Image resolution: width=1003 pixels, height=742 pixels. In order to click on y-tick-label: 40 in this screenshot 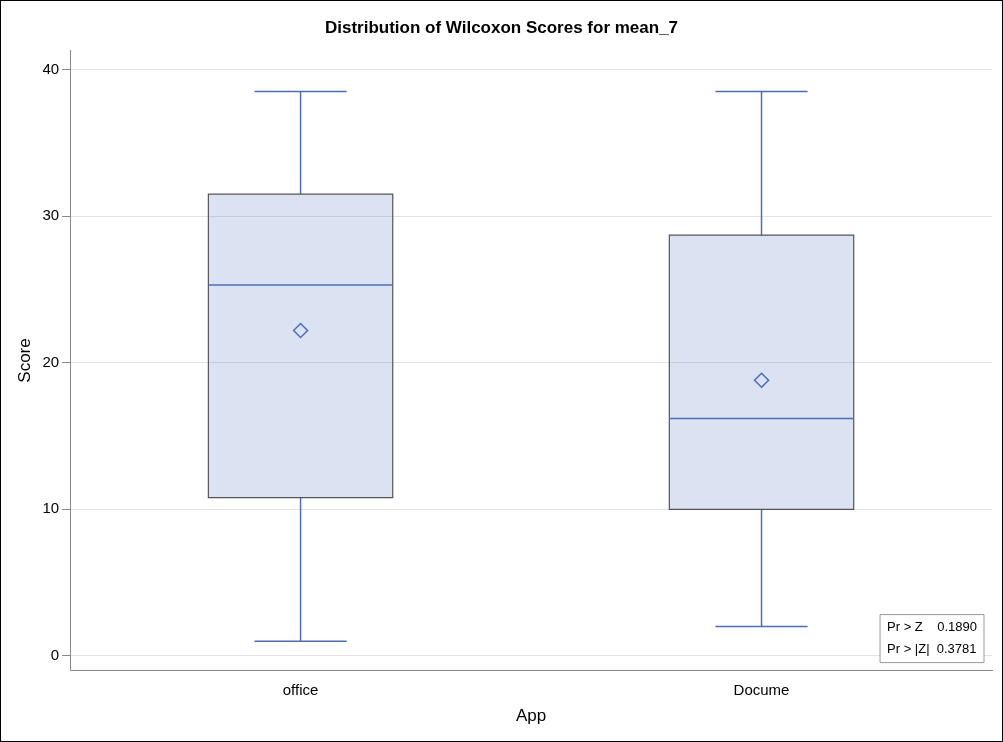, I will do `click(51, 68)`.